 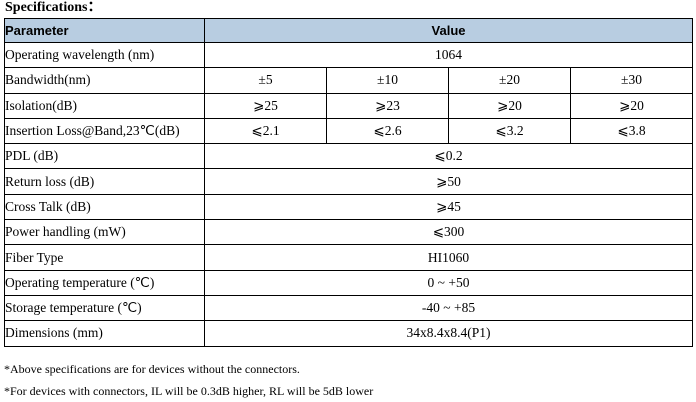 What do you see at coordinates (104, 207) in the screenshot?
I see `row-parameter: Cross Talk (dB)` at bounding box center [104, 207].